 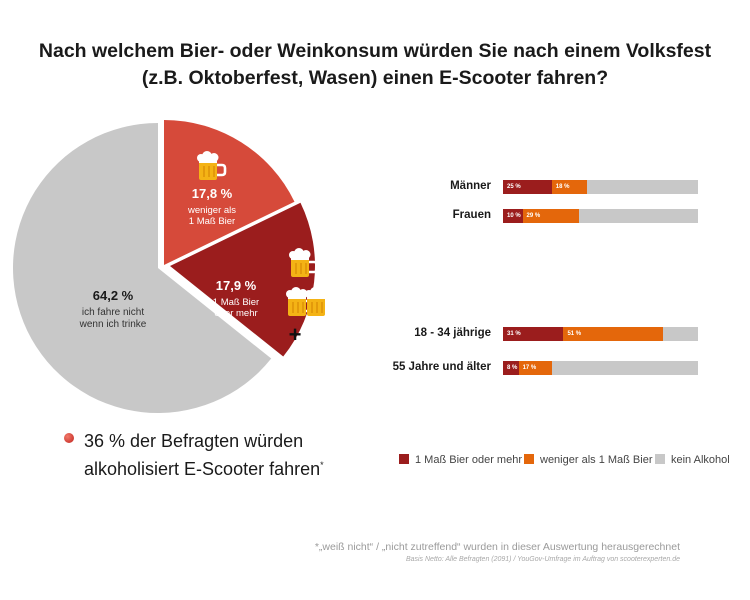 I want to click on bar-segment-55-plus-weniger: 17 %, so click(x=535, y=368).